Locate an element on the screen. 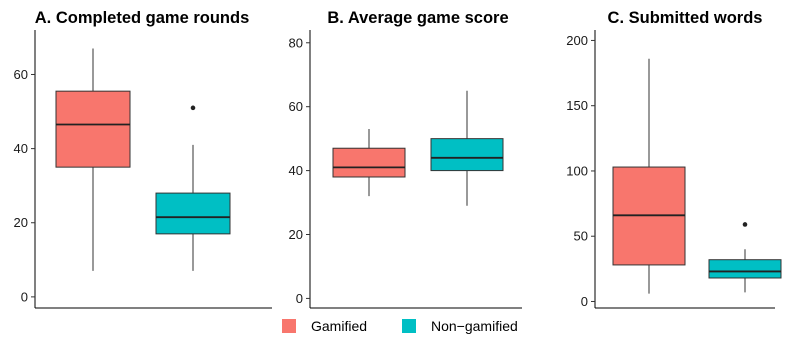 The height and width of the screenshot is (345, 790). legend-swatch-gamified is located at coordinates (289, 326).